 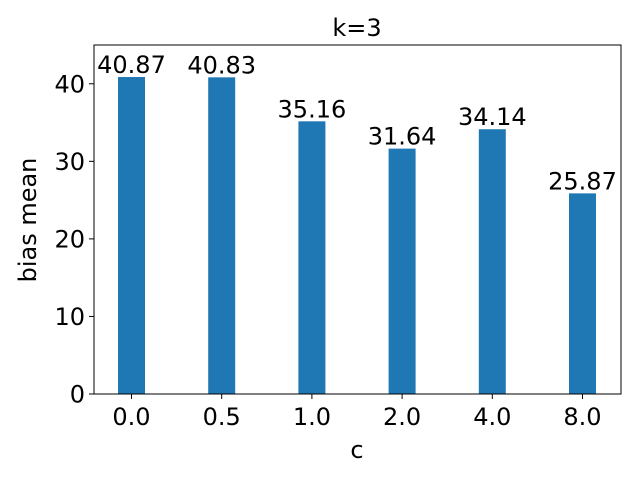 I want to click on data-label-1.0: 35.16, so click(x=312, y=109).